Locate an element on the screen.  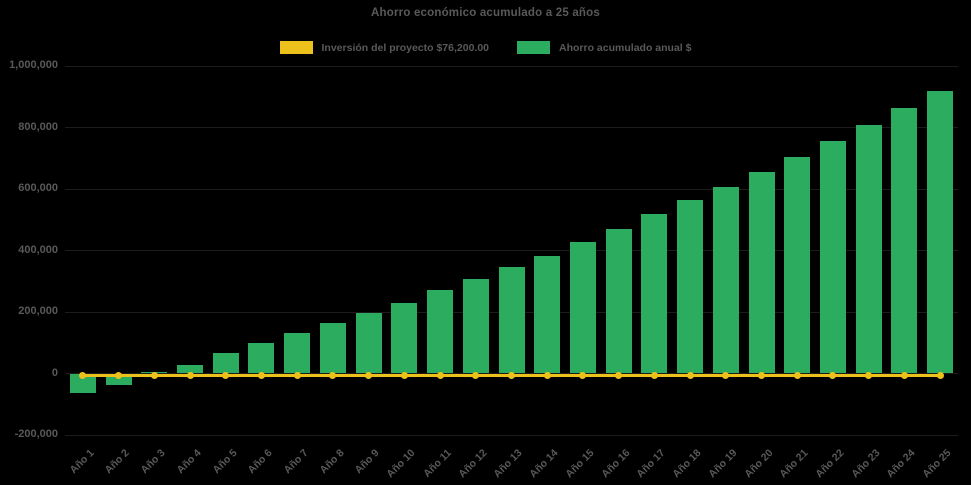
x-axis-label: Año 10 is located at coordinates (401, 464).